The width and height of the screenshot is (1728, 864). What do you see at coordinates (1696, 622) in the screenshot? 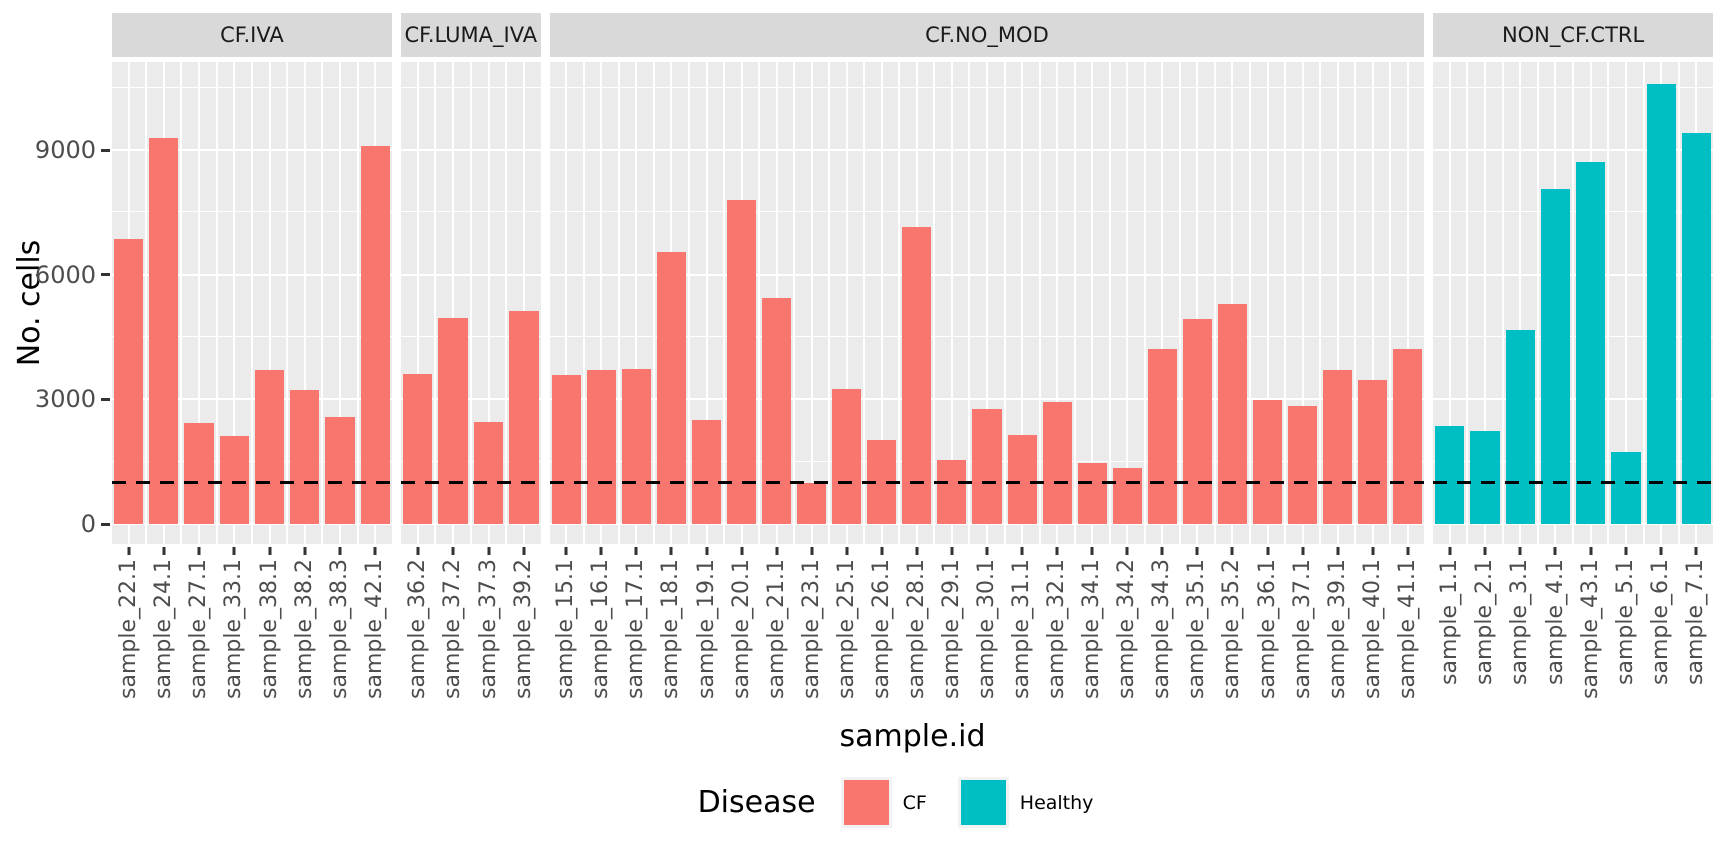
I see `x-tick-label: sample_7.1` at bounding box center [1696, 622].